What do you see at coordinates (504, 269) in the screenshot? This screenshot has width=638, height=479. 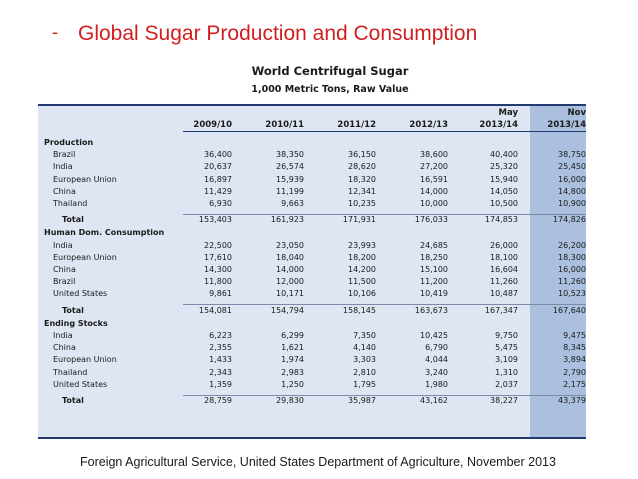 I see `value-cell: 16,604` at bounding box center [504, 269].